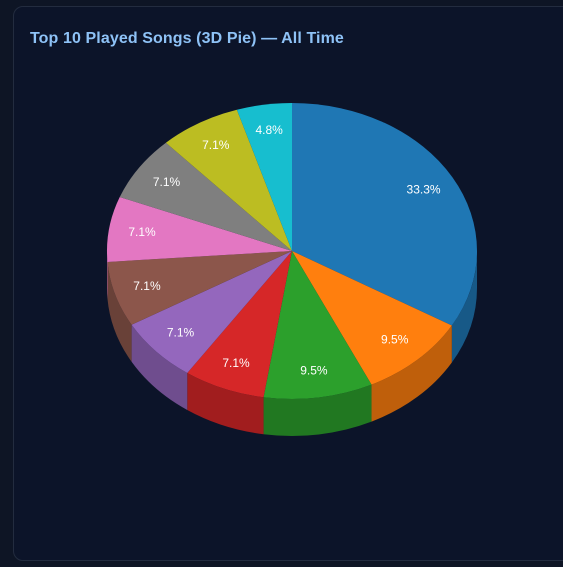  Describe the element at coordinates (181, 332) in the screenshot. I see `slice-label-5: 7.1%` at that location.